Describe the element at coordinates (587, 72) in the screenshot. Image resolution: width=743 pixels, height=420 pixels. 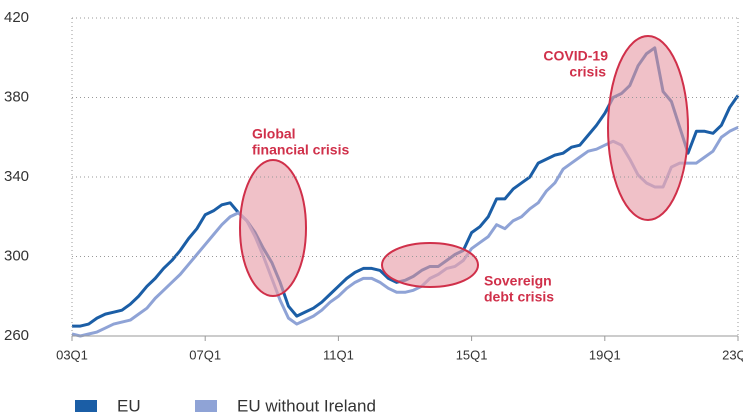
I see `annotation: crisis` at that location.